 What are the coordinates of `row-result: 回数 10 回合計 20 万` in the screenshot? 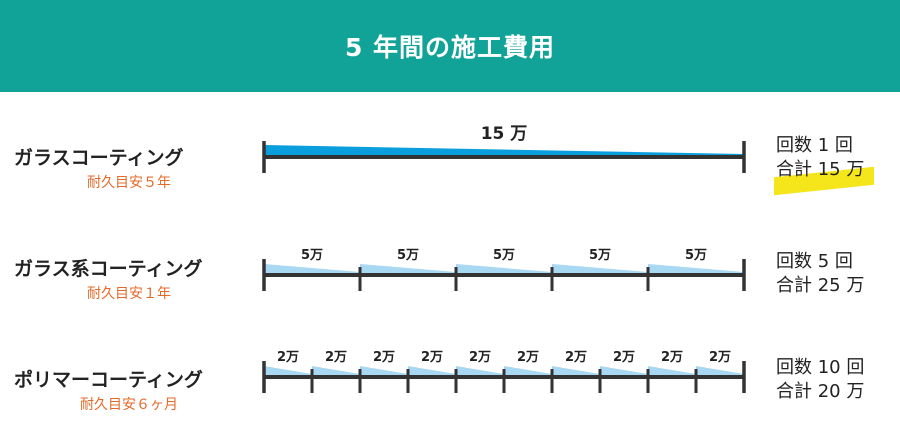 It's located at (820, 380).